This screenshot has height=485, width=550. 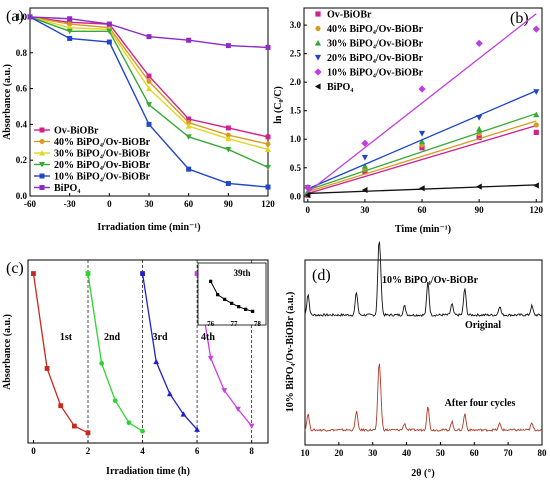 I want to click on original-label: Original, so click(x=483, y=325).